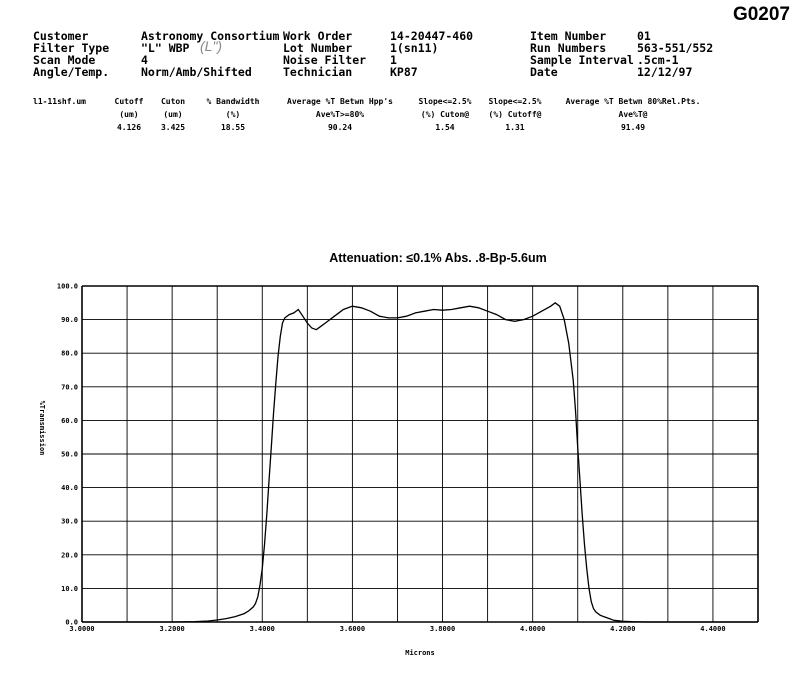 This screenshot has height=683, width=800. Describe the element at coordinates (568, 36) in the screenshot. I see `header-label-item-number: Item Number` at that location.